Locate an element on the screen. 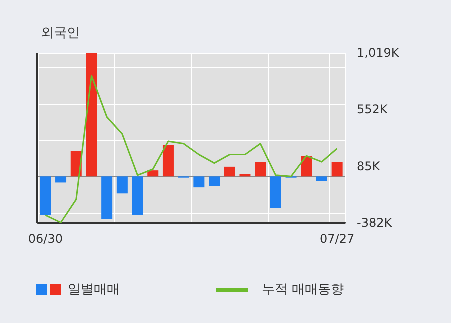 This screenshot has width=451, height=323. legend-label: 일별매매 is located at coordinates (94, 290).